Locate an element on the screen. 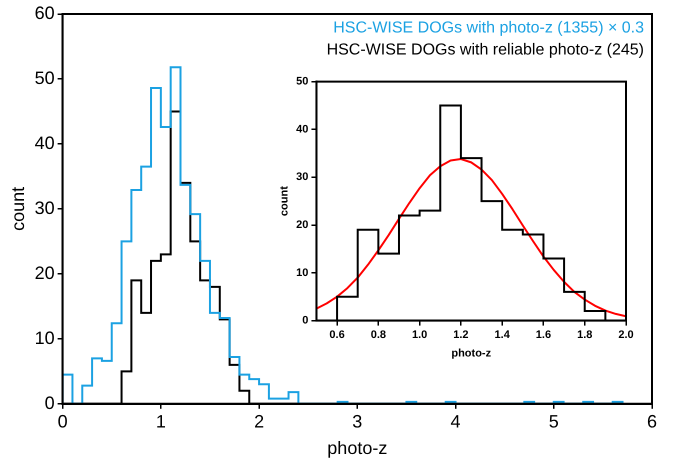 The height and width of the screenshot is (468, 680). y-tick-label: 60 is located at coordinates (44, 12).